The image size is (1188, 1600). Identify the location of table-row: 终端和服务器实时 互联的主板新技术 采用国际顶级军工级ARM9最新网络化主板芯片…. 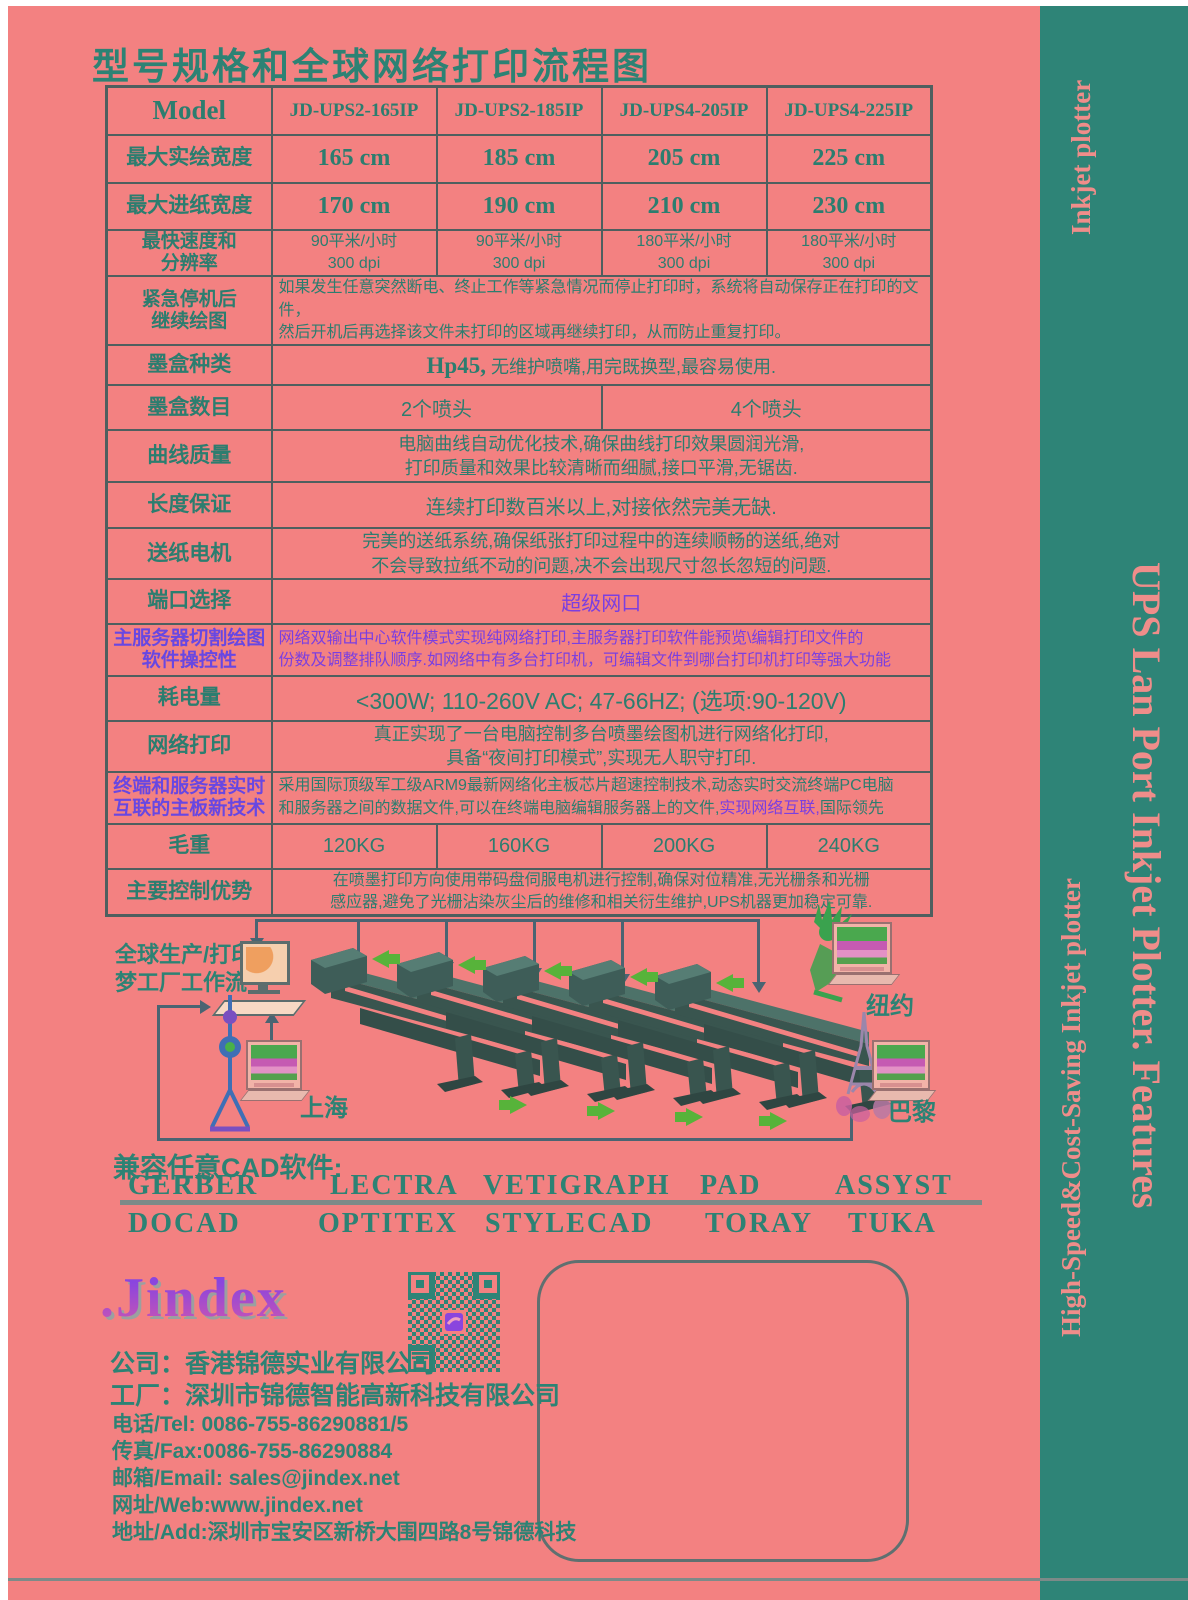
(519, 797).